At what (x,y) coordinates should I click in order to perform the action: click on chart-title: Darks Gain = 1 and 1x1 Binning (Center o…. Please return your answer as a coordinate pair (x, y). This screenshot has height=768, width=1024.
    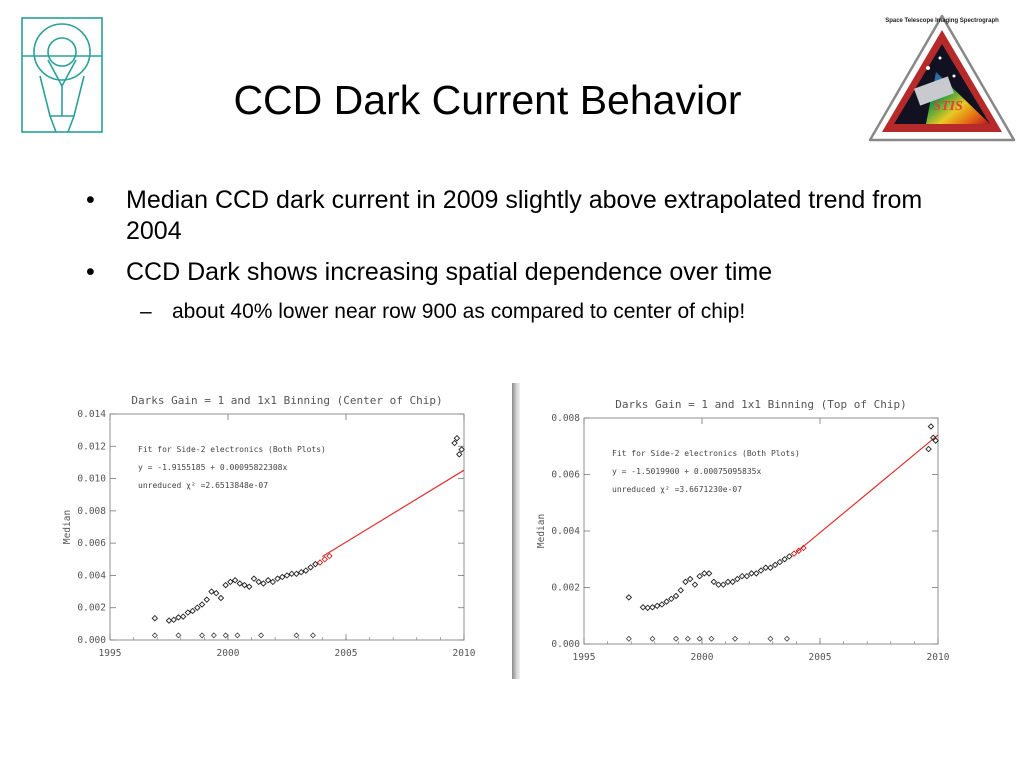
    Looking at the image, I should click on (286, 400).